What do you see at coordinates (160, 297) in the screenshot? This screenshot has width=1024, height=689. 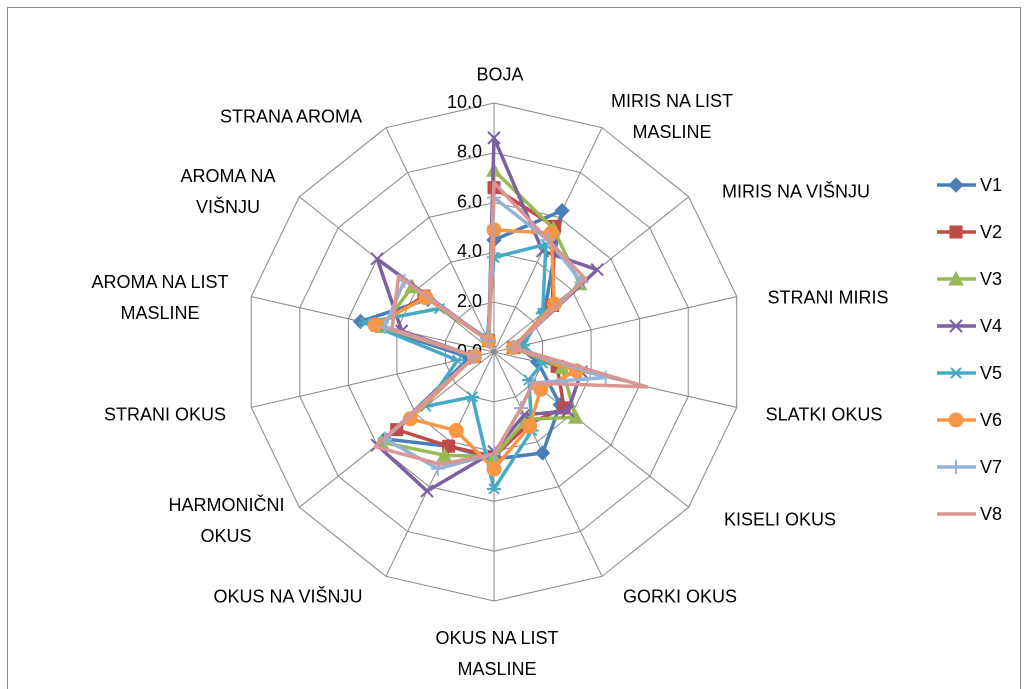 I see `category-label: AROMA NA LIST MASLINE` at bounding box center [160, 297].